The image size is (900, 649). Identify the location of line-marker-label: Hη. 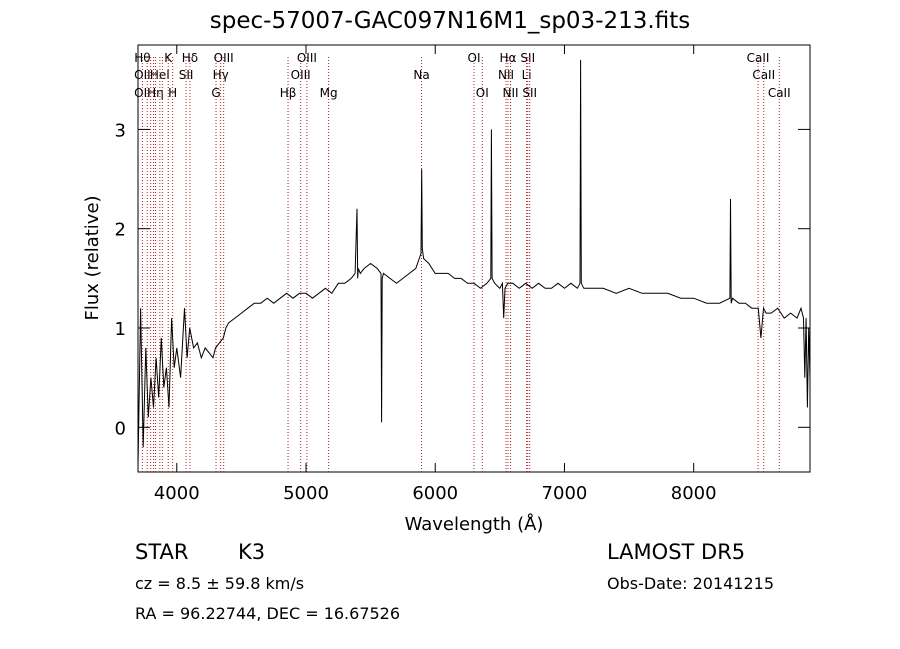
(155, 93).